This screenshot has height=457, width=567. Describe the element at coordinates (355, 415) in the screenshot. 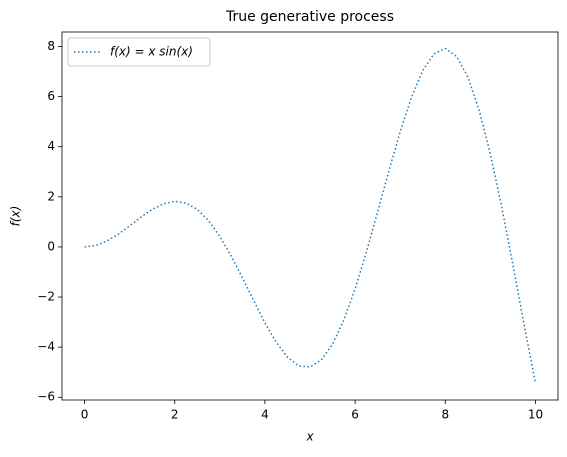

I see `x-tick-label: 6` at that location.